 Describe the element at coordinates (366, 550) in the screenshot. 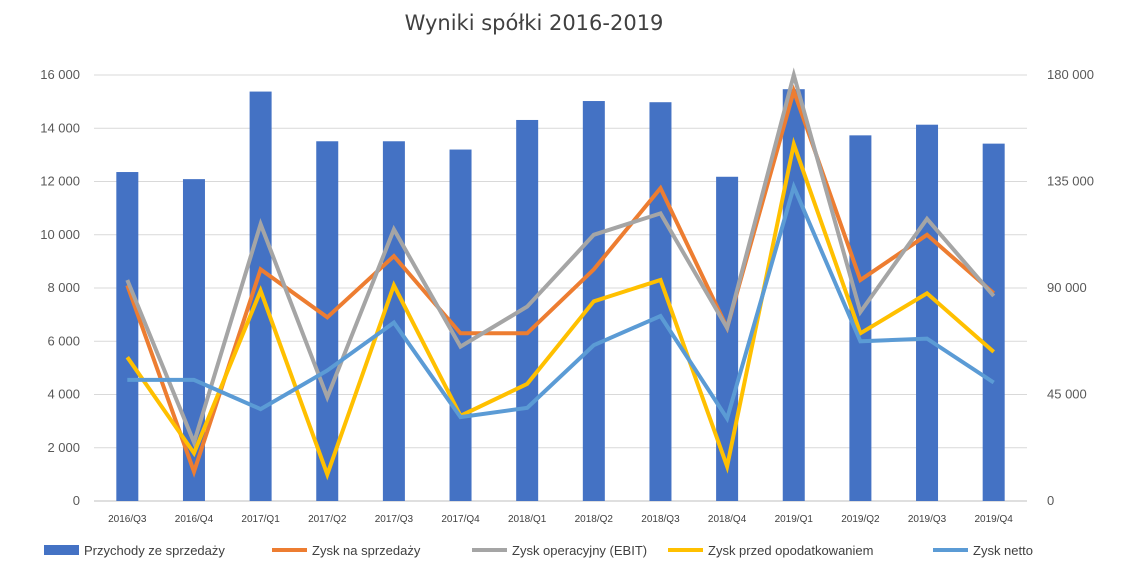

I see `legend-label: Zysk na sprzedaży` at that location.